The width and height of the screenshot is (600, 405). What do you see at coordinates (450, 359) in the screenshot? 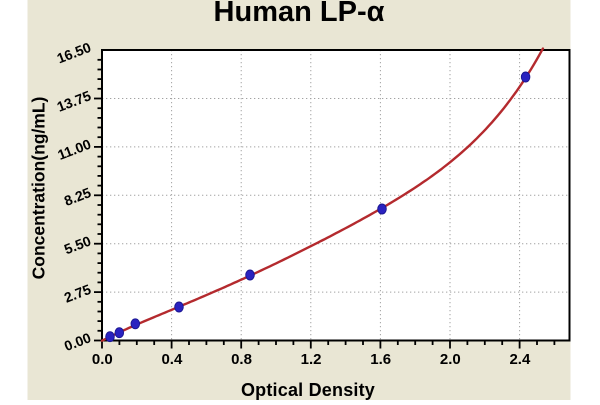
I see `svg-text: 2.0` at bounding box center [450, 359].